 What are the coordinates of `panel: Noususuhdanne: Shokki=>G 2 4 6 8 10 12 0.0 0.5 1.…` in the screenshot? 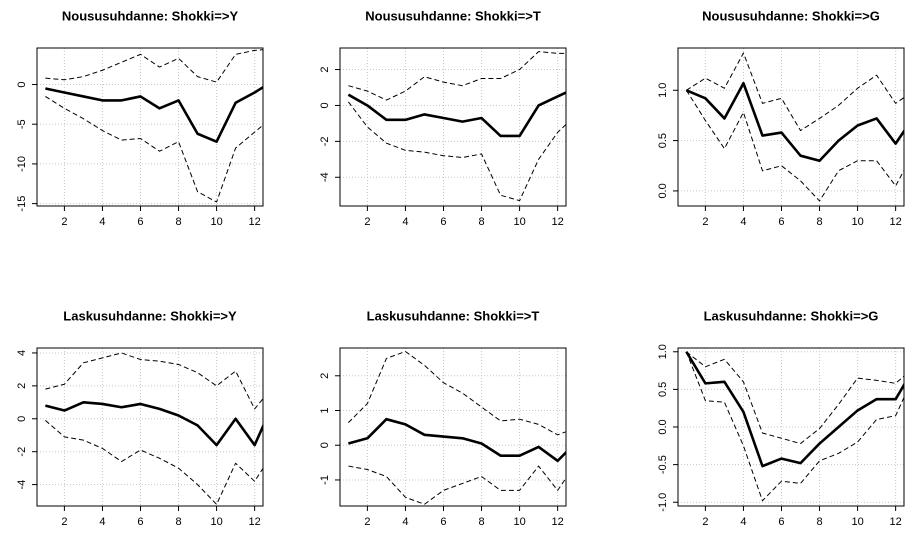 It's located at (781, 118).